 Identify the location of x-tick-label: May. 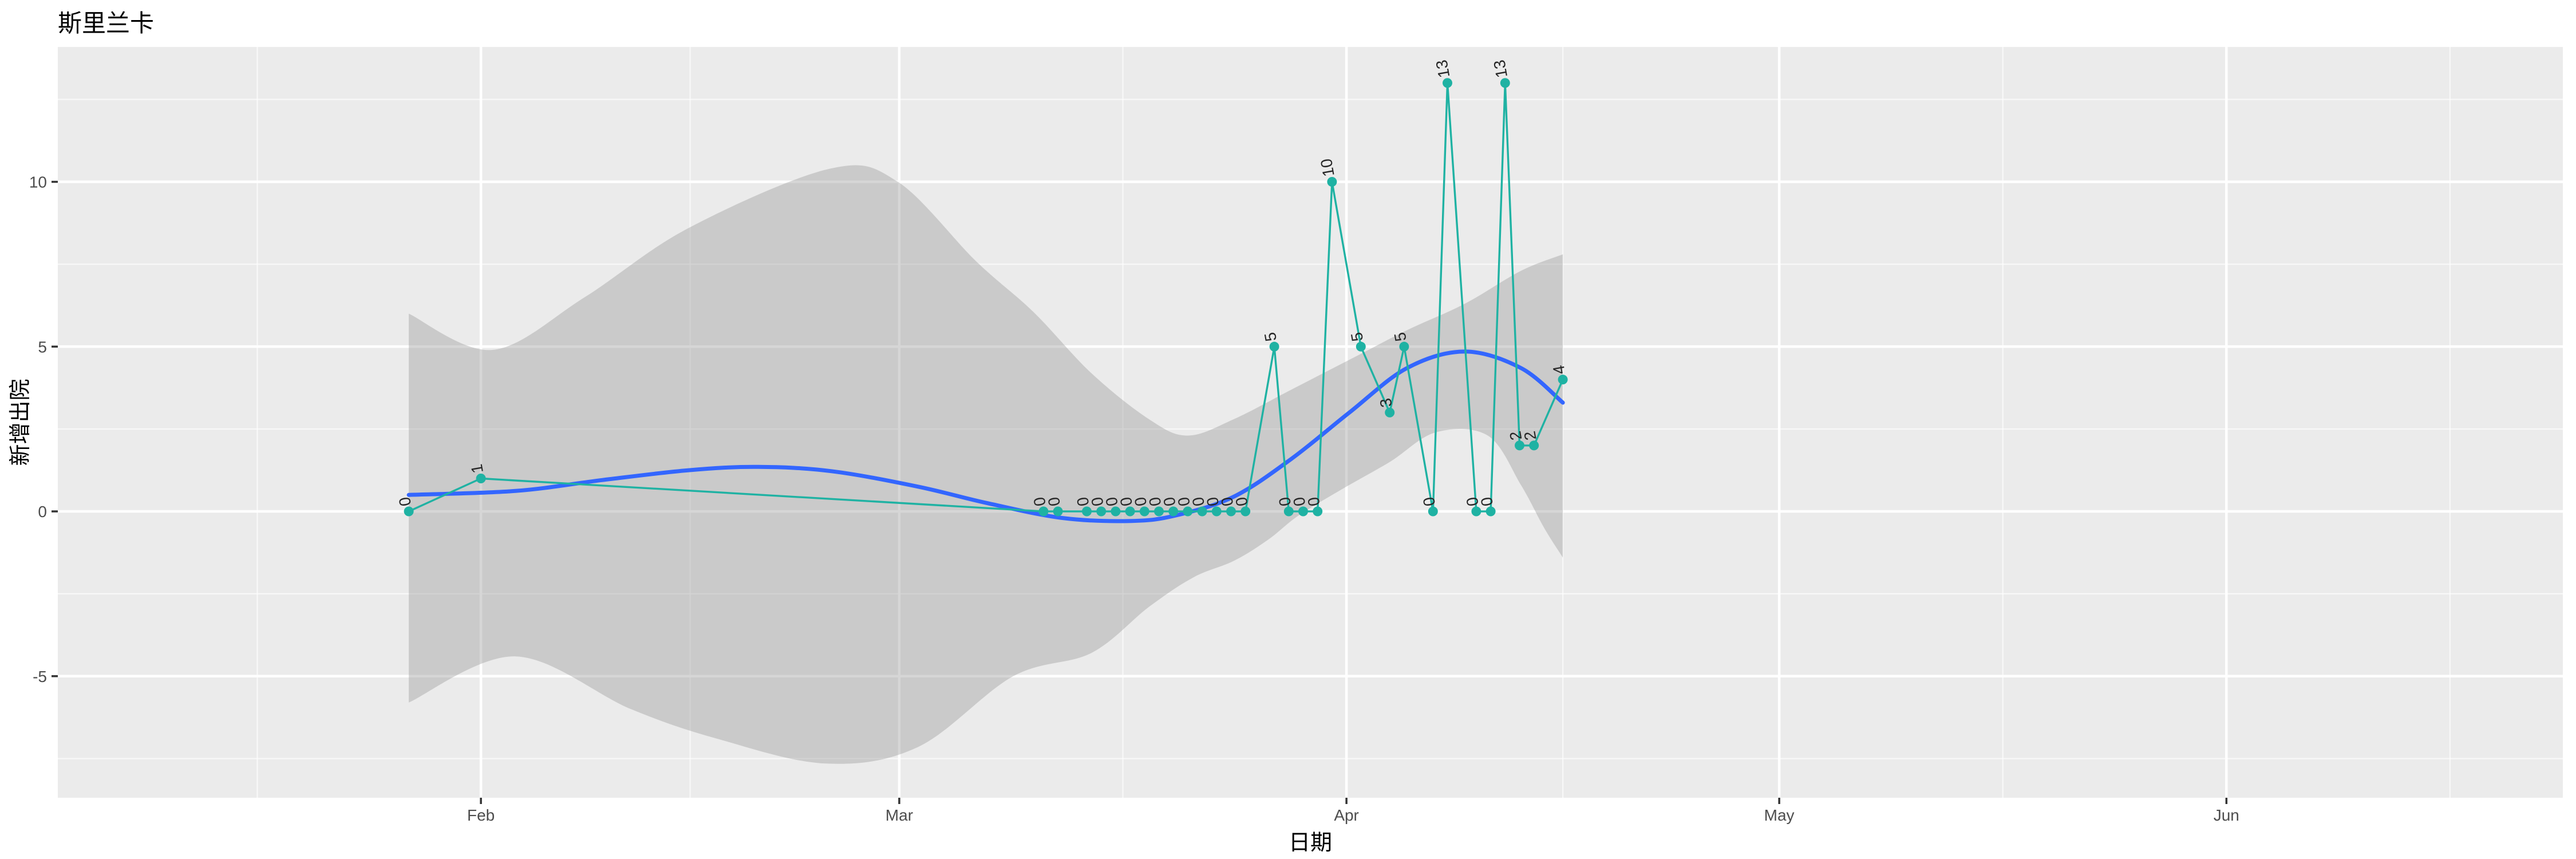
(1779, 815).